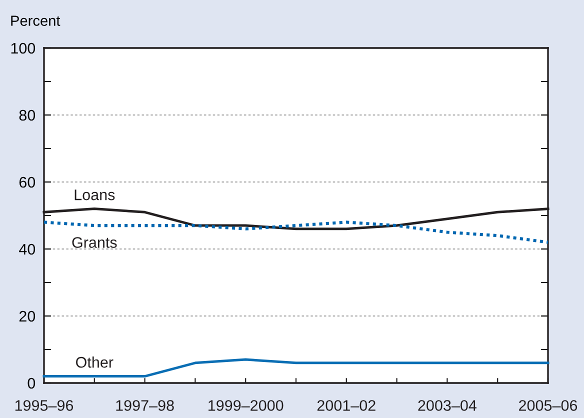 Image resolution: width=584 pixels, height=418 pixels. I want to click on series-label: Loans, so click(94, 195).